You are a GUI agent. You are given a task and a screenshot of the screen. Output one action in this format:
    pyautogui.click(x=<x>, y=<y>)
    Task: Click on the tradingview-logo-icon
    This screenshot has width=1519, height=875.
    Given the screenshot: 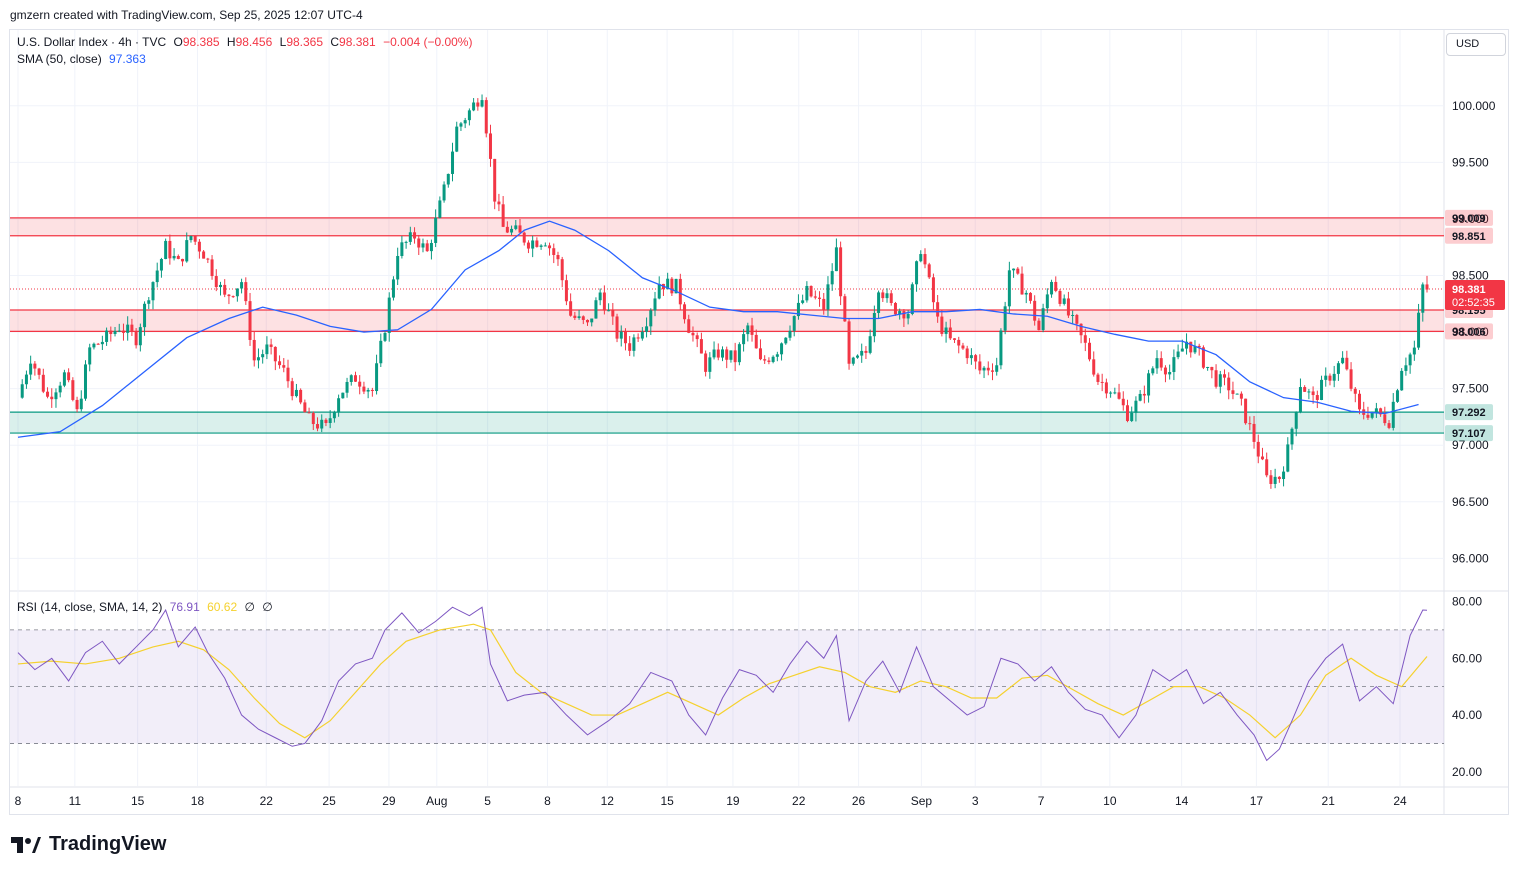 What is the action you would take?
    pyautogui.click(x=26, y=844)
    